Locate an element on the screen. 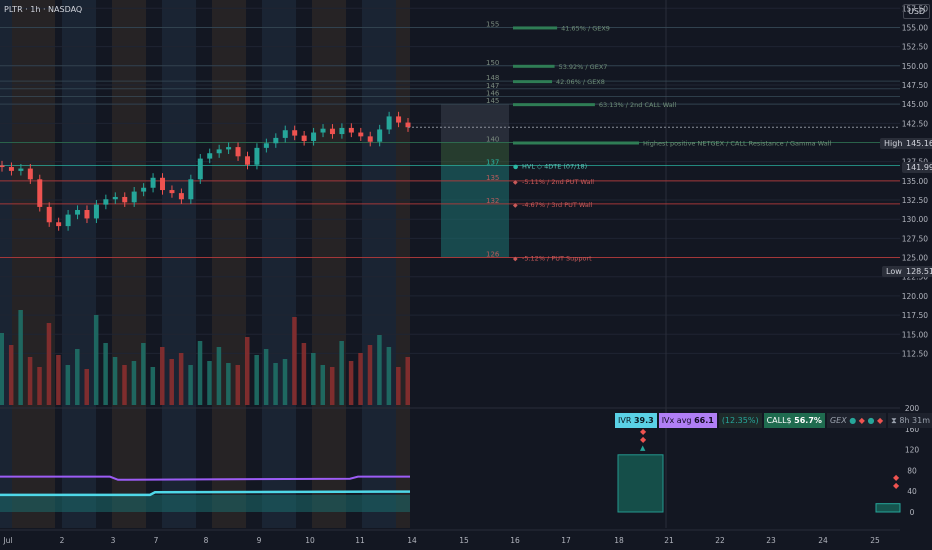 The image size is (932, 550). x-tick-17: 25 is located at coordinates (875, 540).